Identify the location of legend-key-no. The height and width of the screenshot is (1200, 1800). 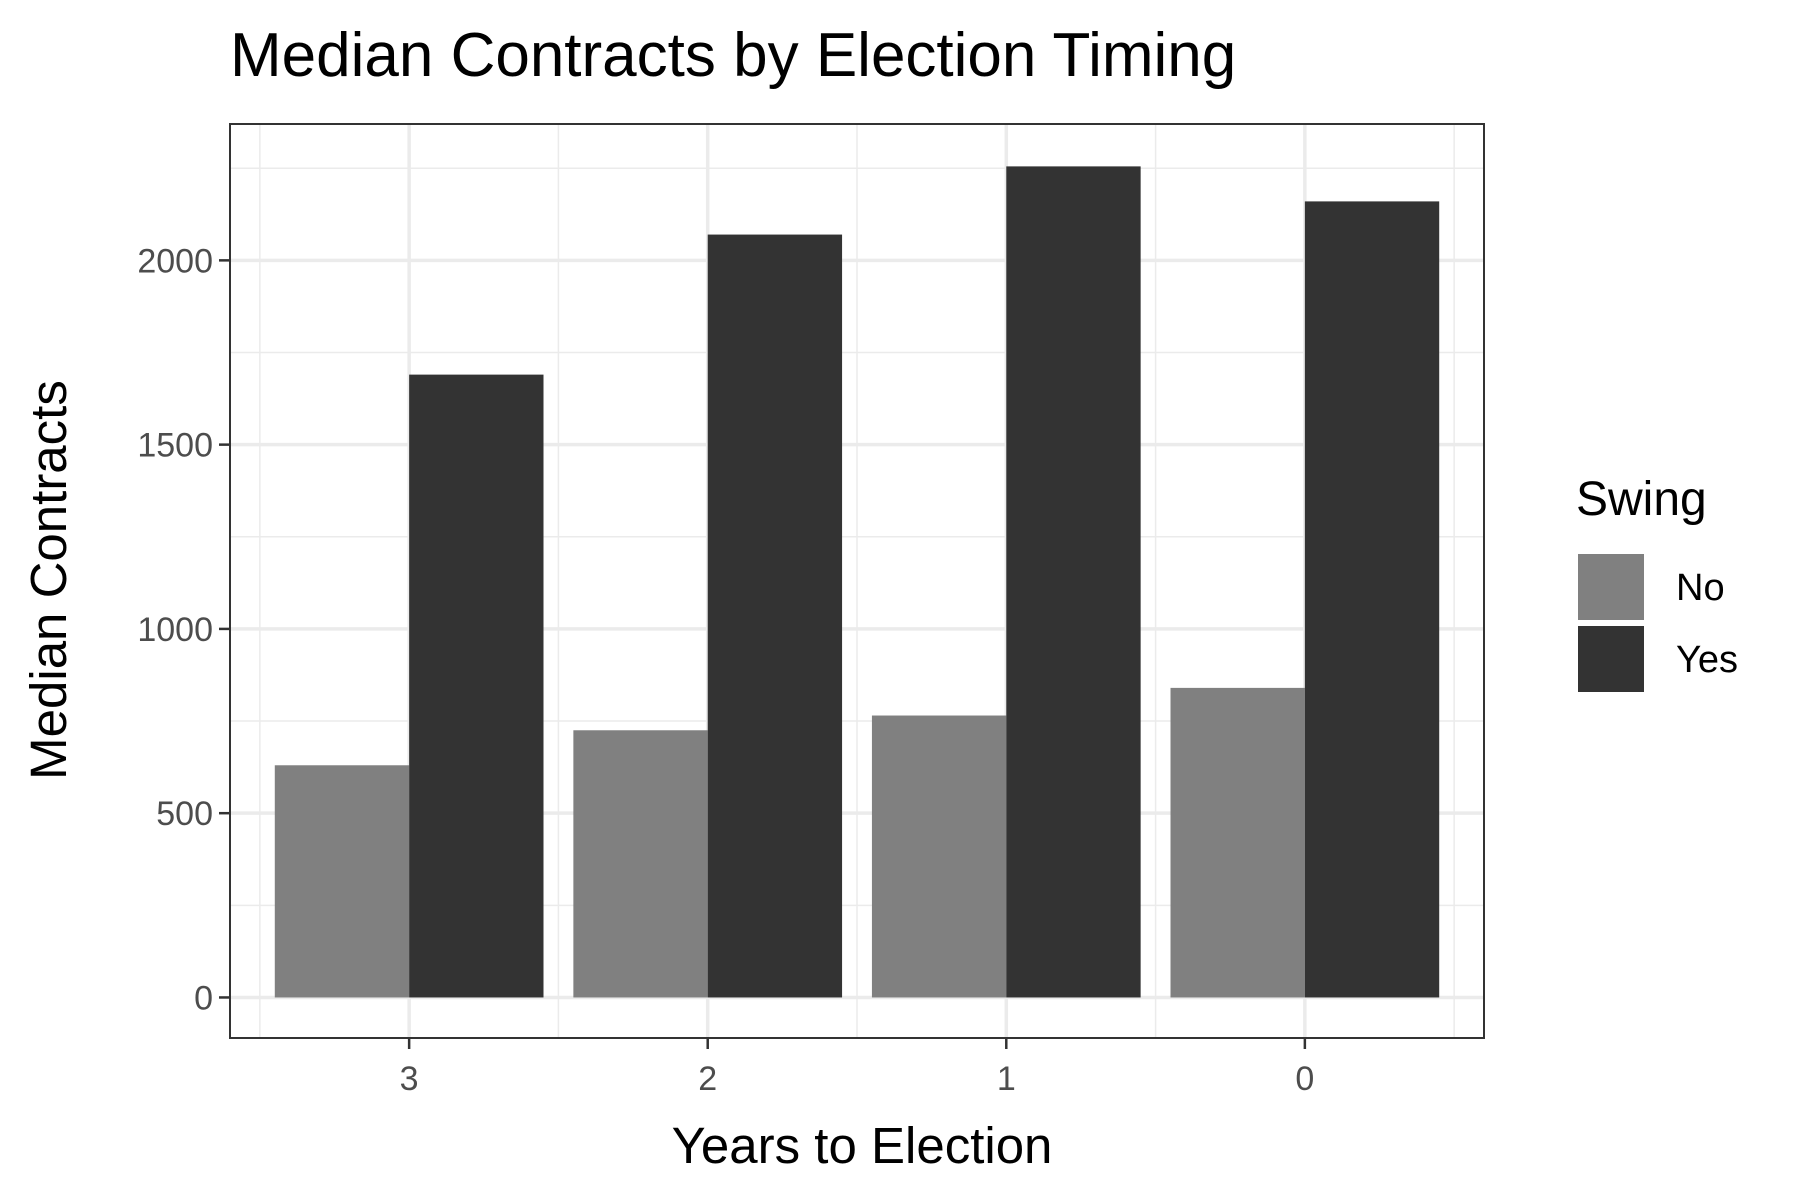
(1611, 587).